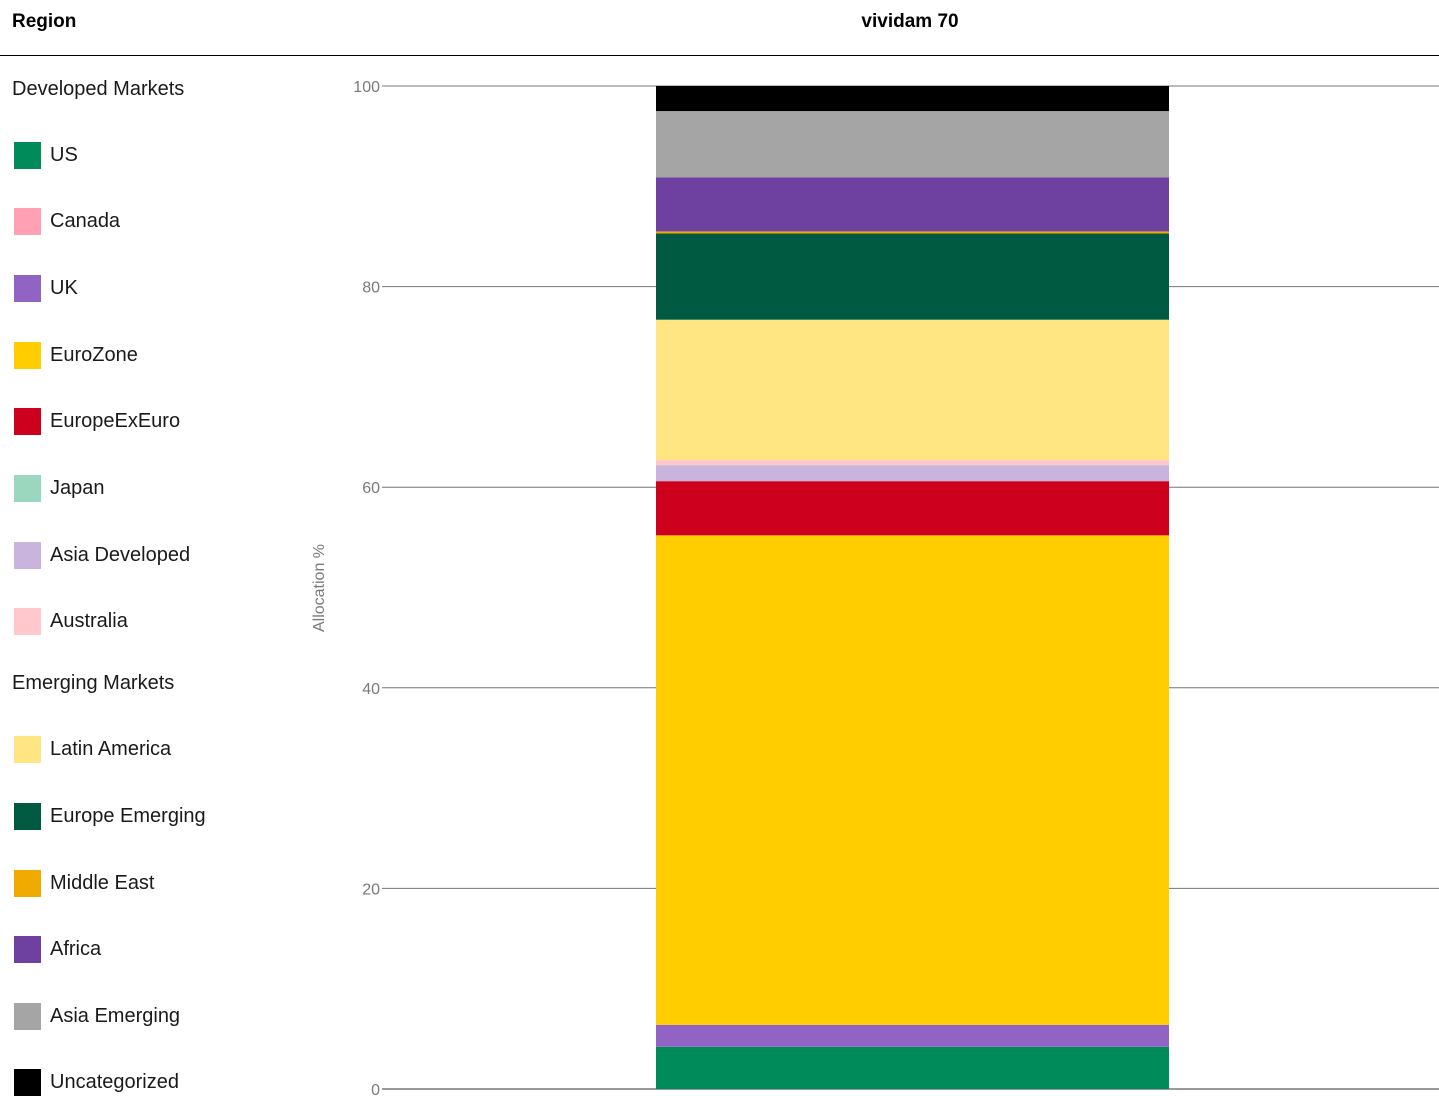  Describe the element at coordinates (371, 889) in the screenshot. I see `y-tick-label: 20` at that location.